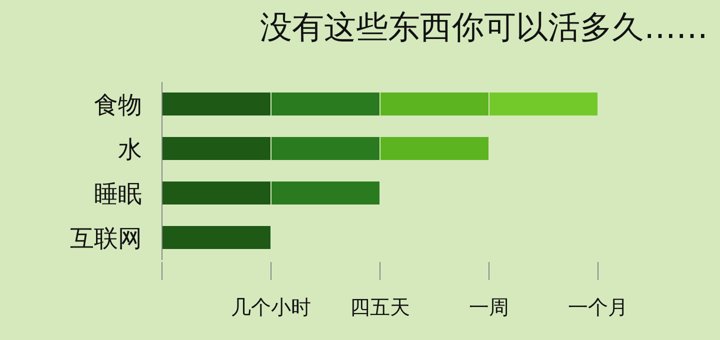  Describe the element at coordinates (271, 307) in the screenshot. I see `annotation: 几个小时` at that location.